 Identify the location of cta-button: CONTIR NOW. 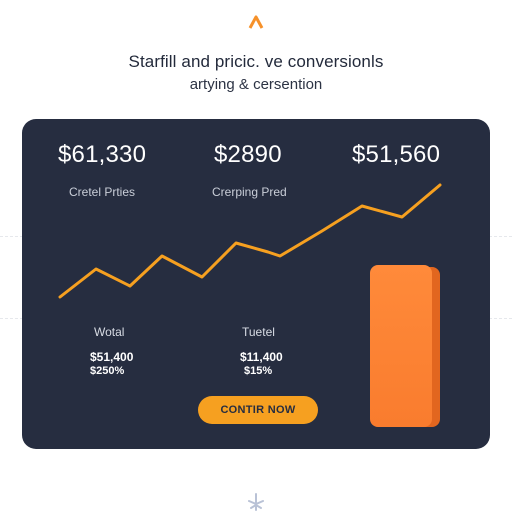
(258, 410).